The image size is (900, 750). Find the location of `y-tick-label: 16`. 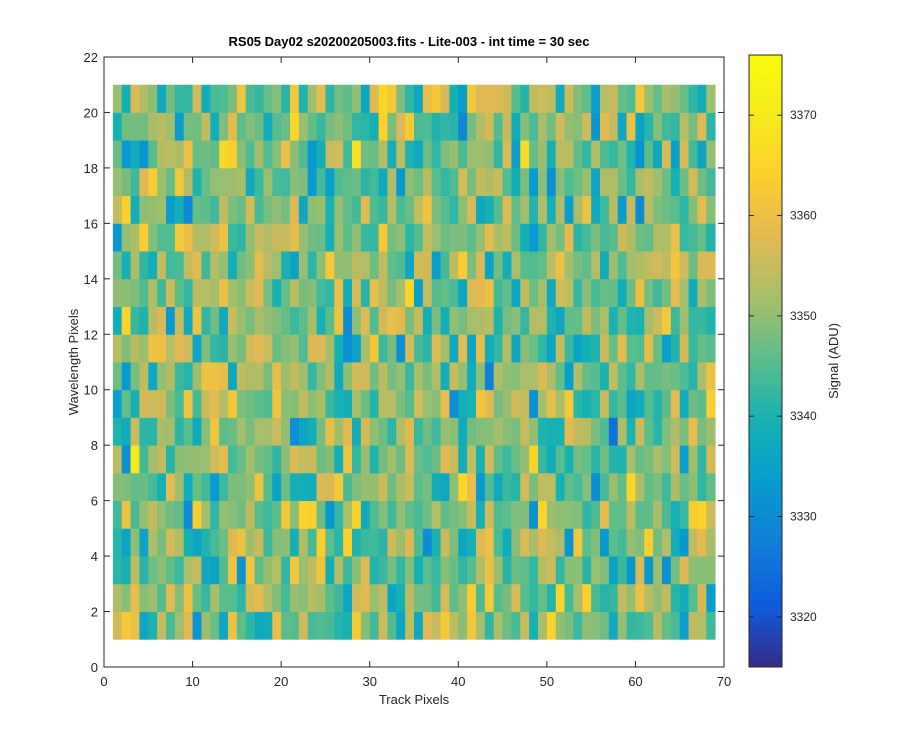

y-tick-label: 16 is located at coordinates (91, 223).